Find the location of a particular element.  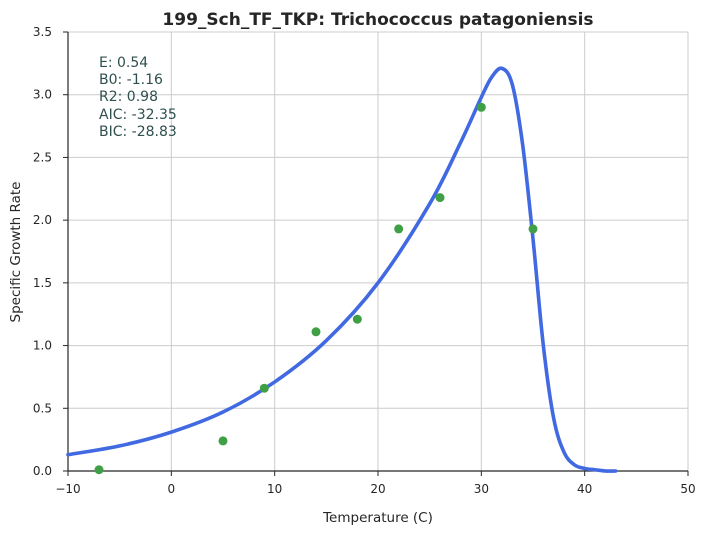

x-tick-label: 40 is located at coordinates (584, 489).